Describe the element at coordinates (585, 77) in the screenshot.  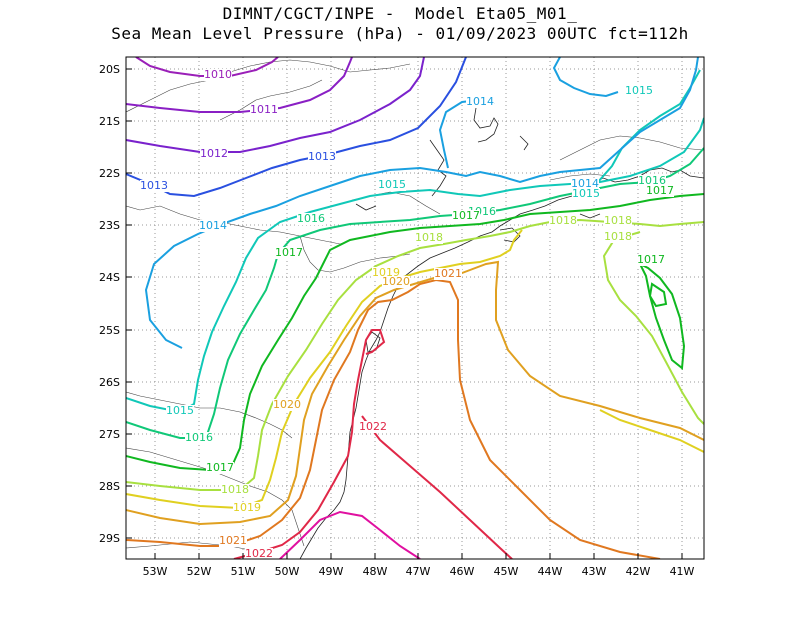
I see `isobar-1014c` at that location.